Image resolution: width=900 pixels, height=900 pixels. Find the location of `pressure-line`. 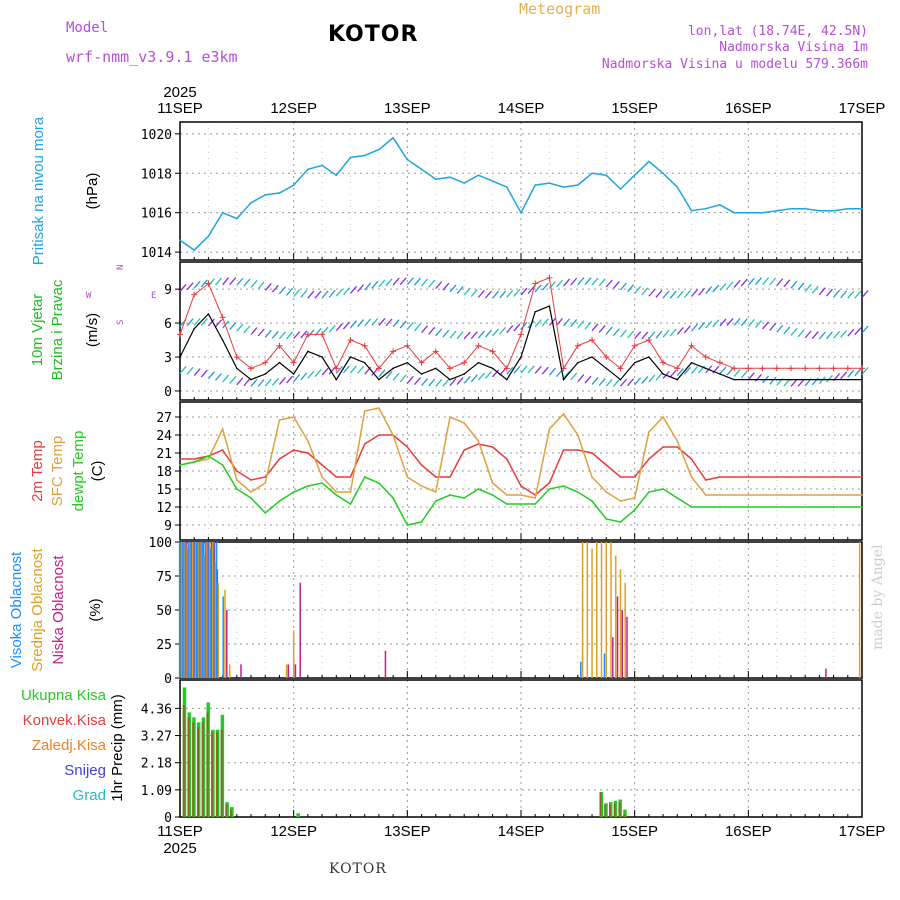

pressure-line is located at coordinates (520, 194).